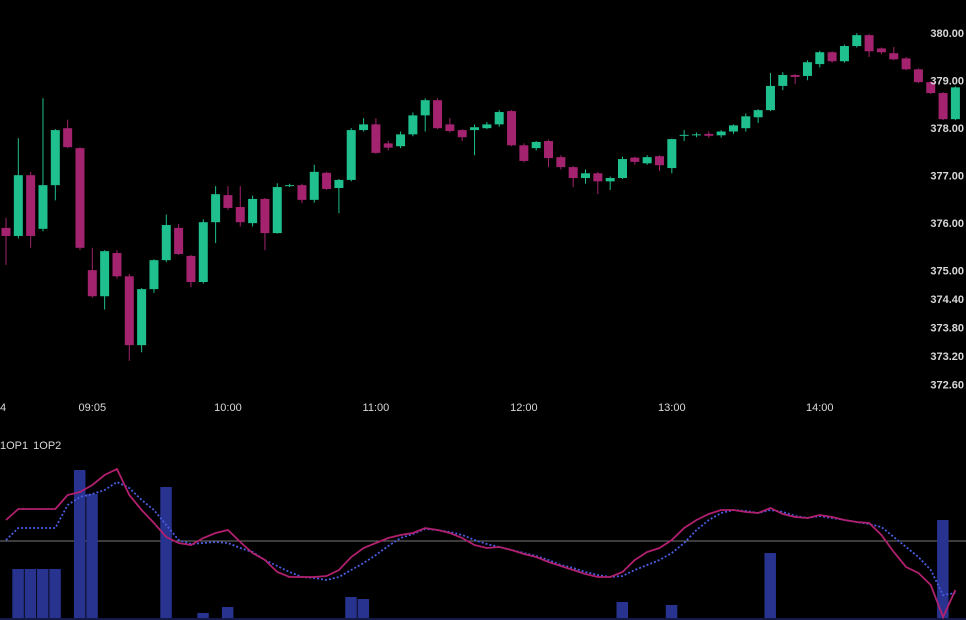 This screenshot has width=966, height=620. Describe the element at coordinates (14, 446) in the screenshot. I see `legend-entry: 1OP1` at that location.